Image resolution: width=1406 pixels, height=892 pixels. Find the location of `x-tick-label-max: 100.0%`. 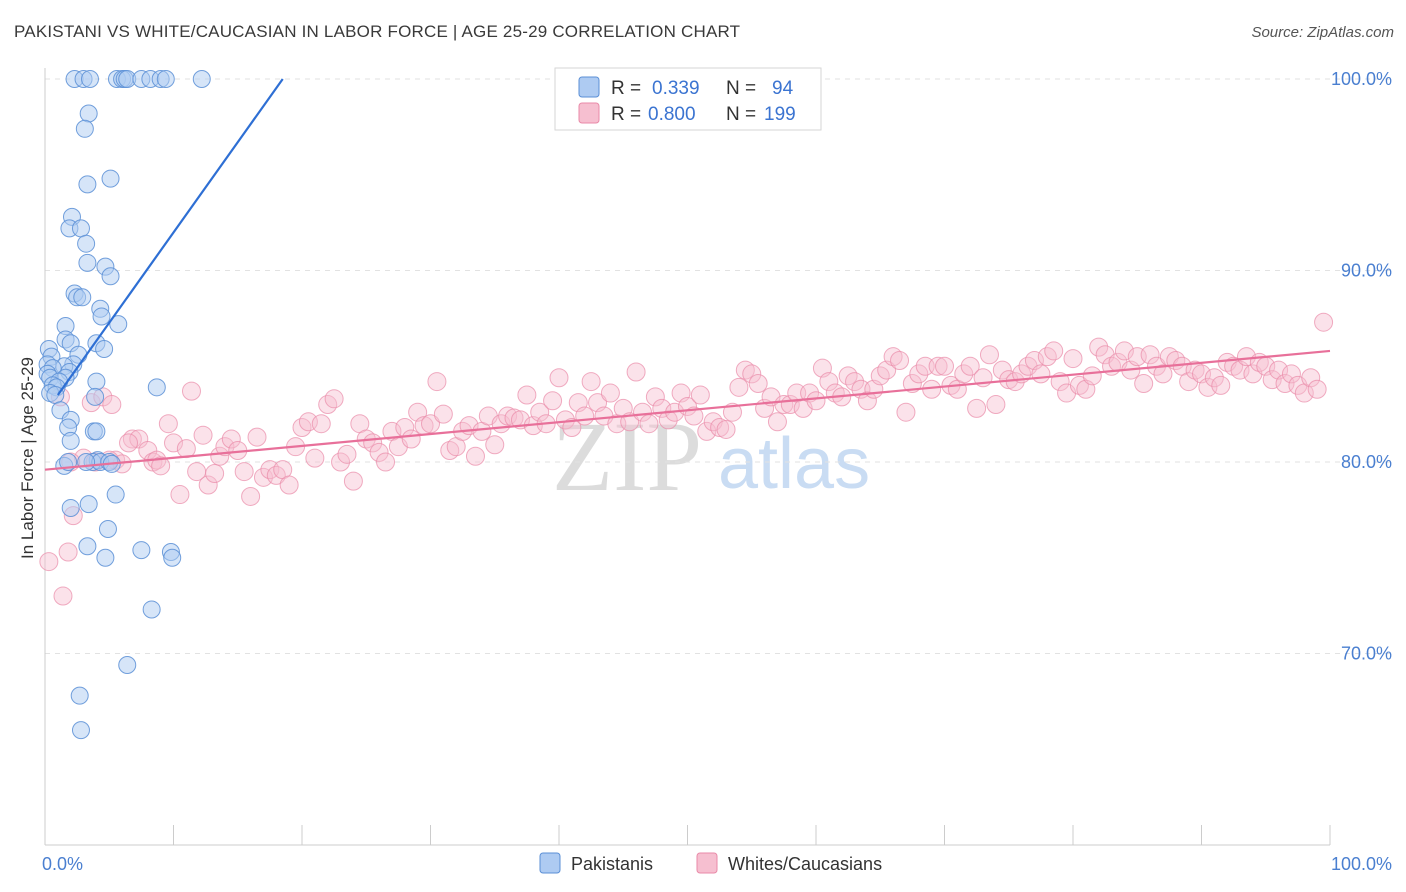

x-tick-label-max: 100.0% is located at coordinates (1361, 864).